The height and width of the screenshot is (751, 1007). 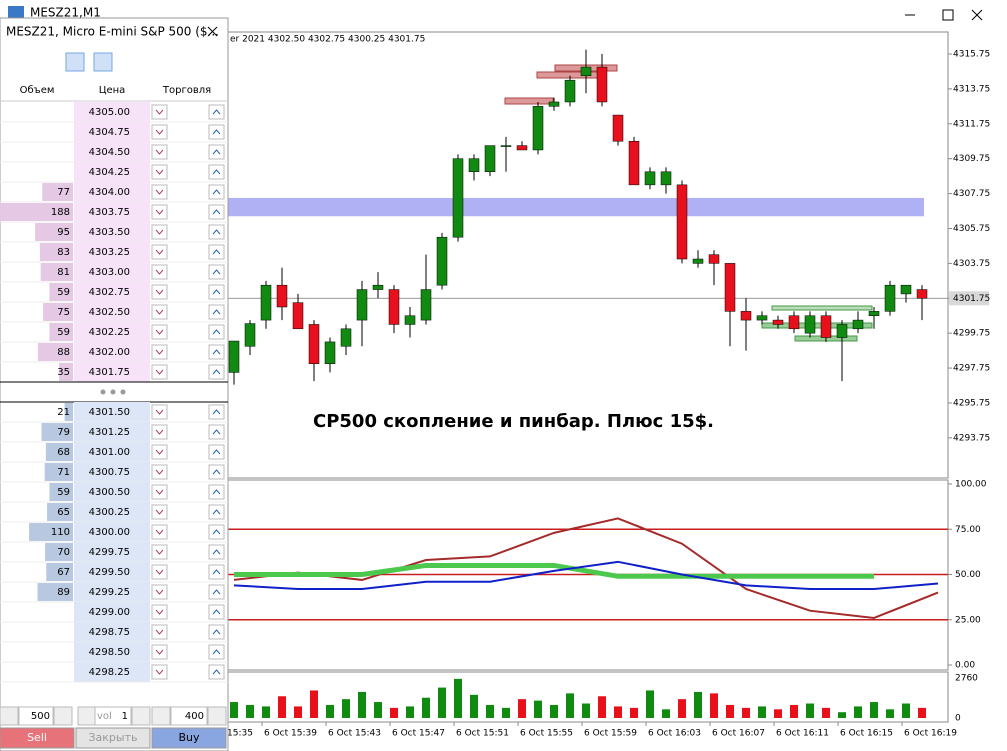 I want to click on y-tick-label: 4313.75, so click(x=971, y=89).